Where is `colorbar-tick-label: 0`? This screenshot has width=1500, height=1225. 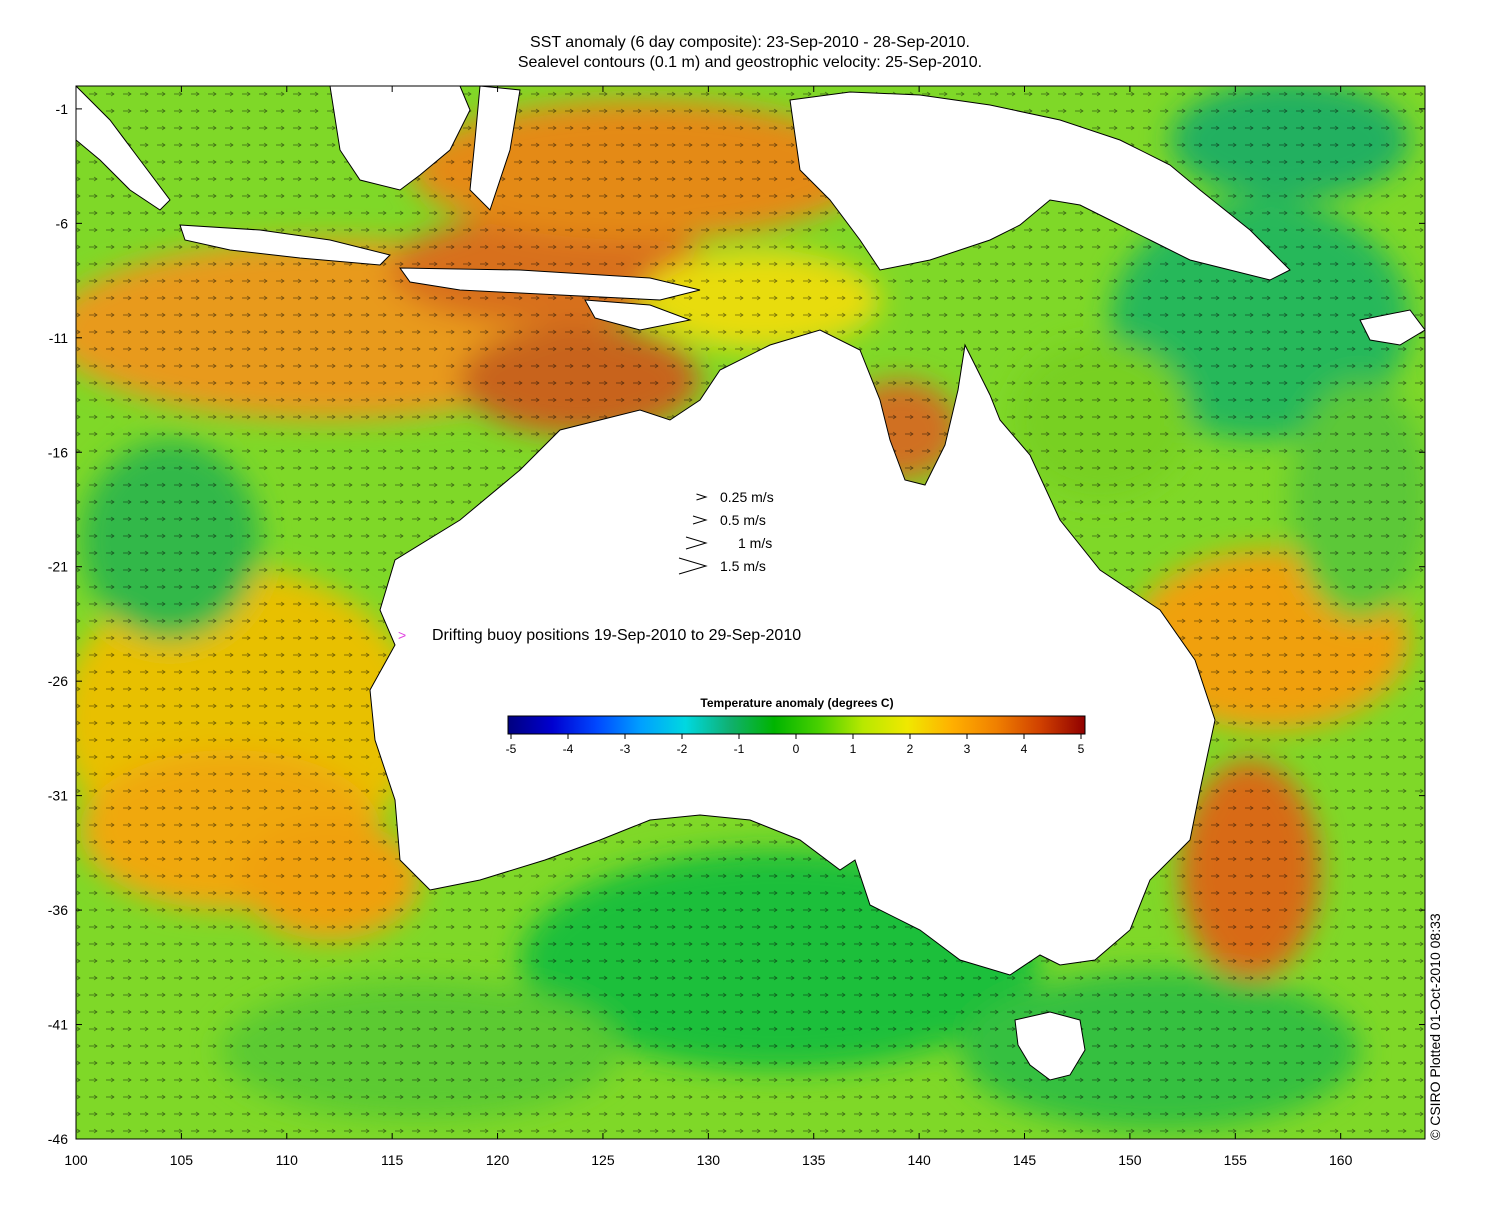
colorbar-tick-label: 0 is located at coordinates (796, 749).